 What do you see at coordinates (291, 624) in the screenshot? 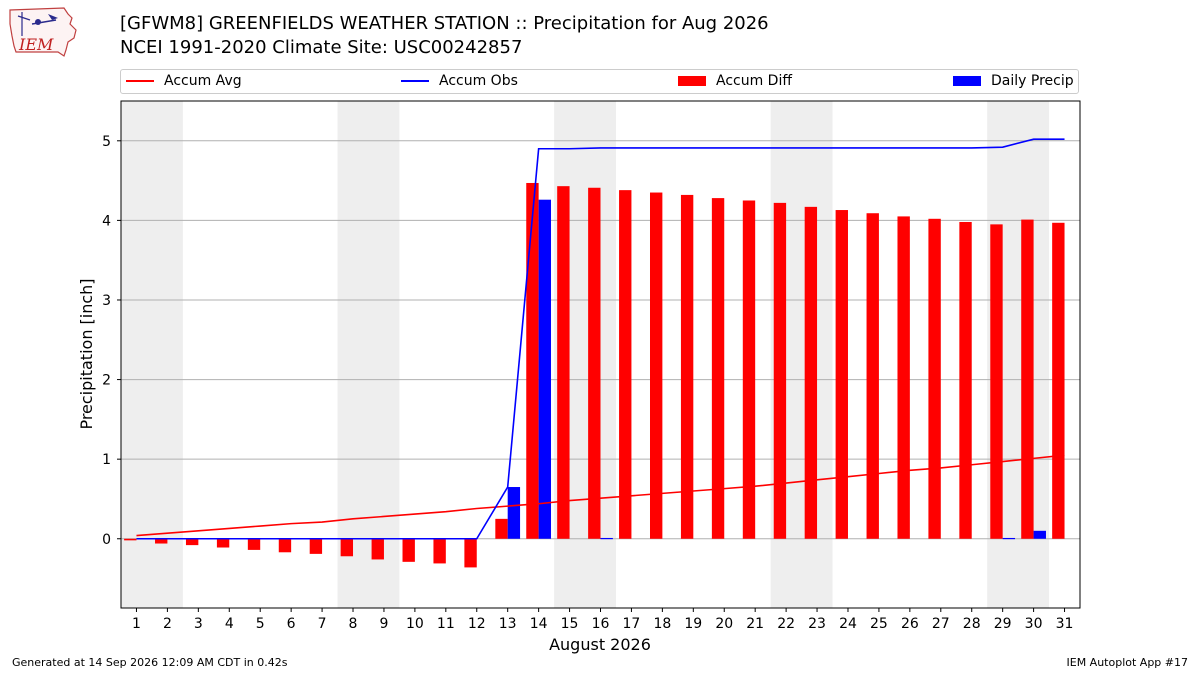
I see `x-tick-label: 6` at bounding box center [291, 624].